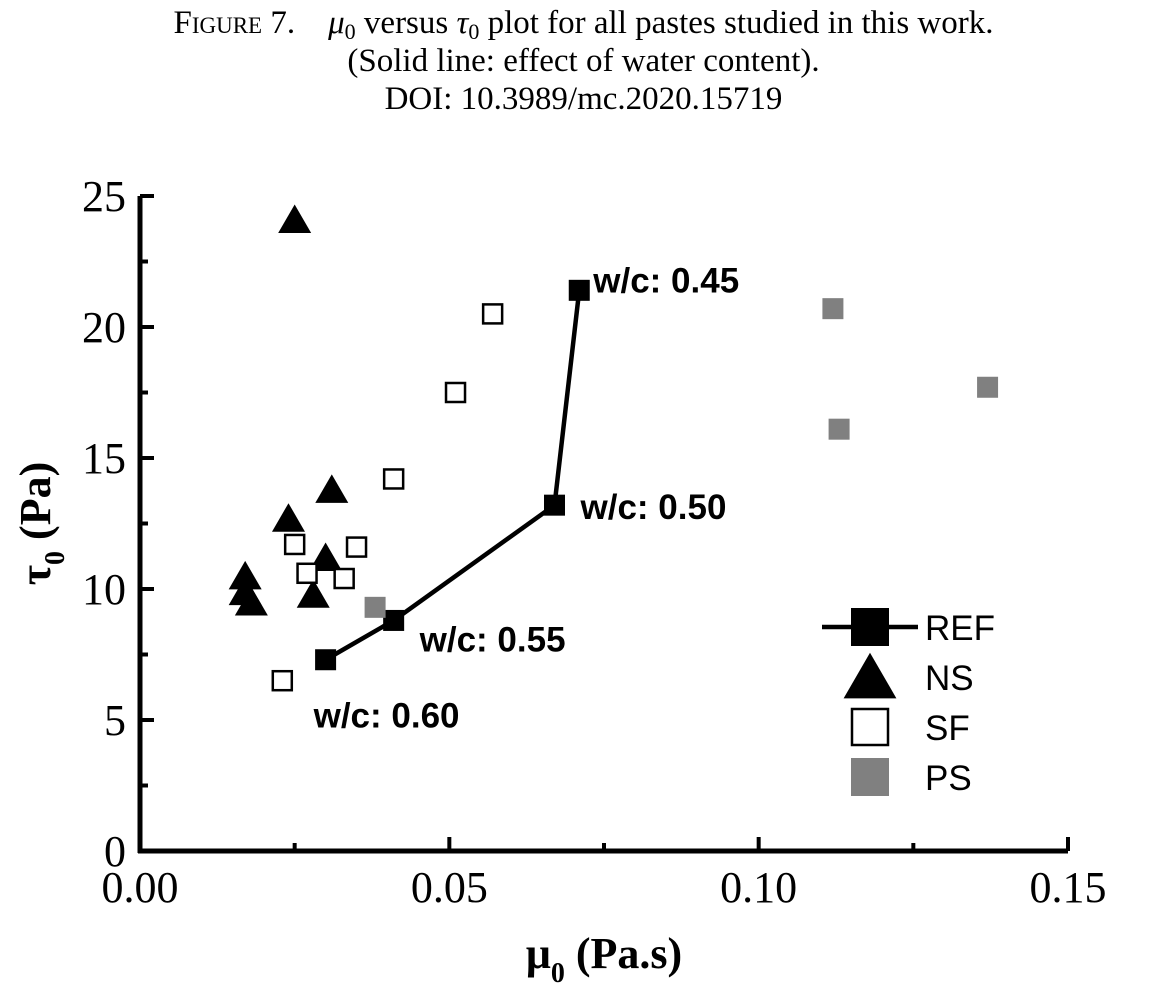 The image size is (1167, 992). Describe the element at coordinates (140, 887) in the screenshot. I see `x-tick-label: 0.00` at that location.